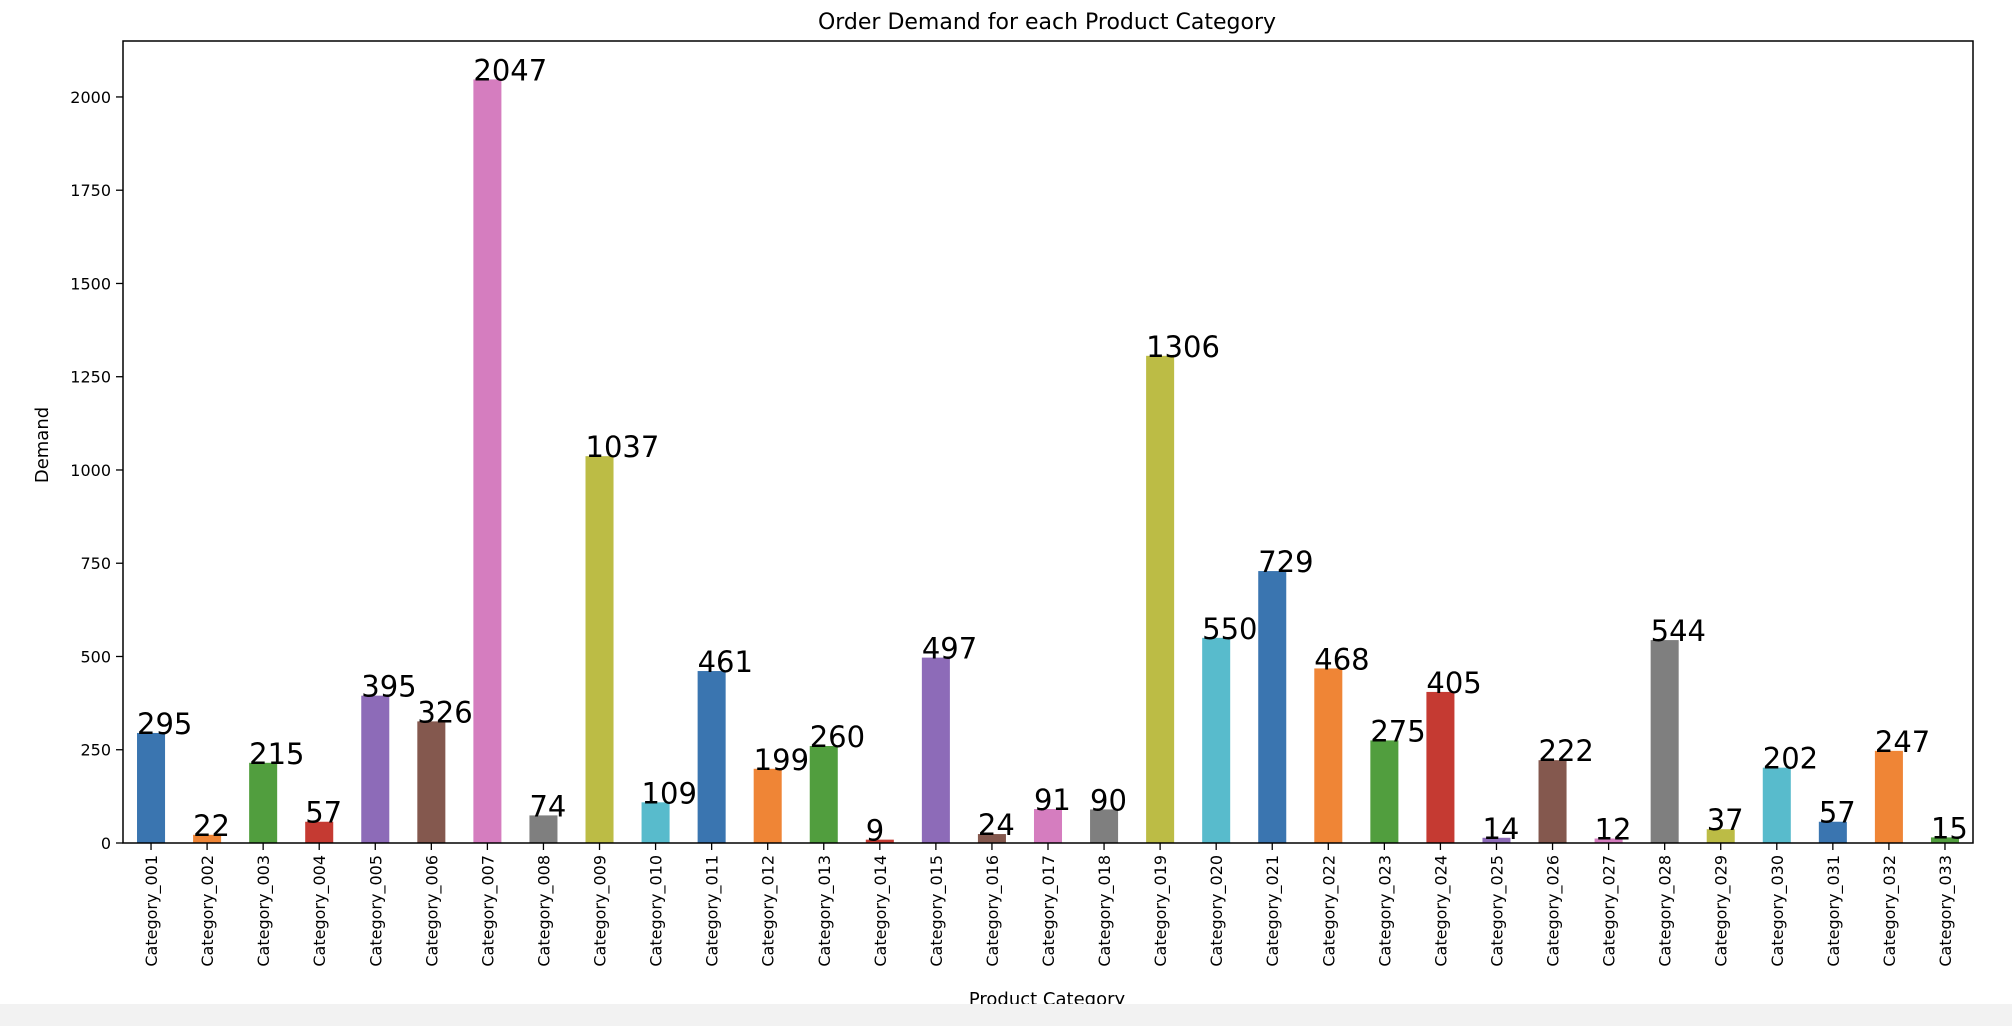 This screenshot has width=2012, height=1026. Describe the element at coordinates (95, 656) in the screenshot. I see `y-tick-label: 500` at that location.